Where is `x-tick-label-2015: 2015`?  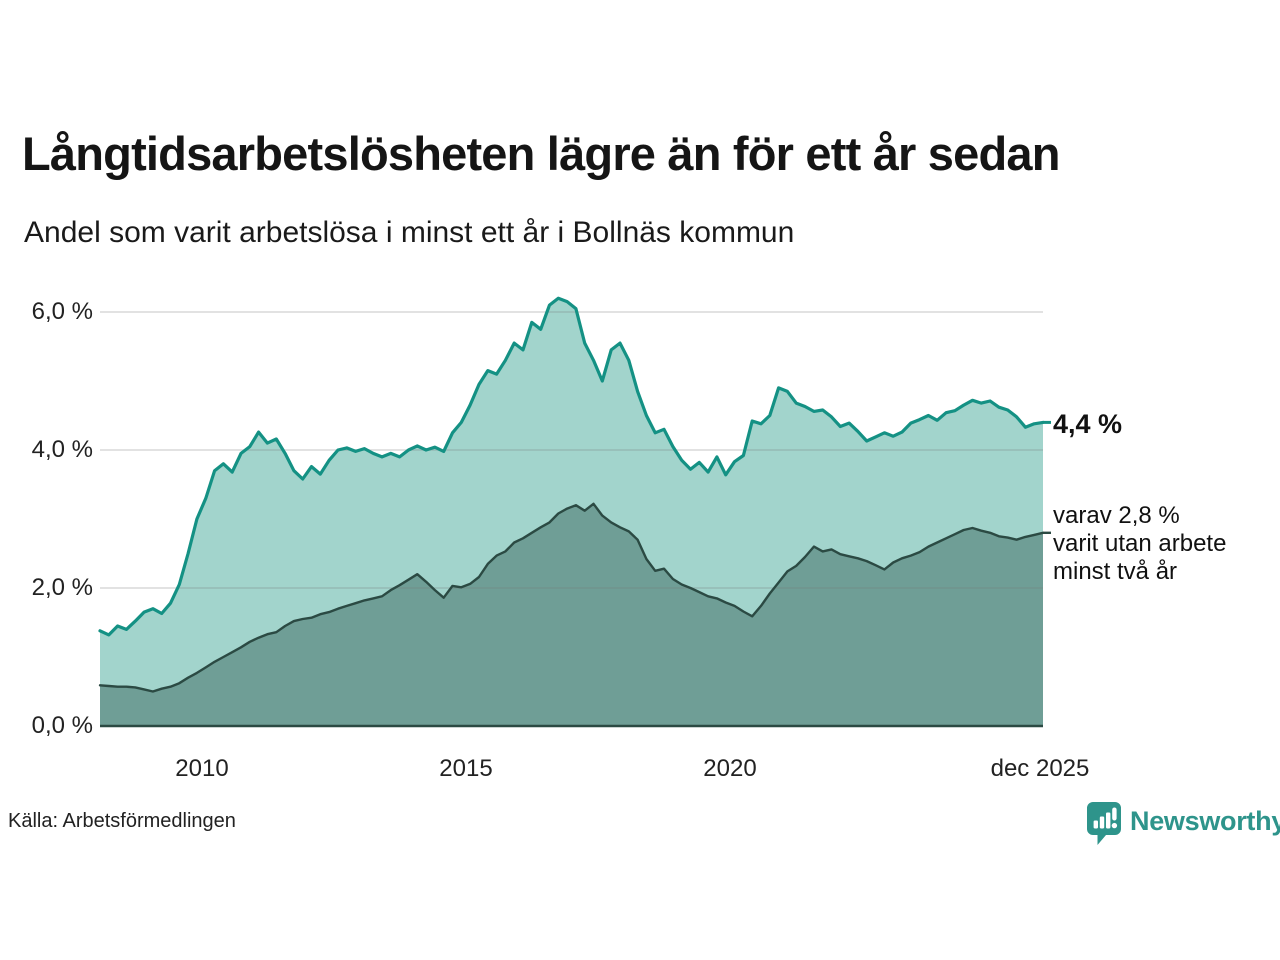
x-tick-label-2015: 2015 is located at coordinates (466, 768).